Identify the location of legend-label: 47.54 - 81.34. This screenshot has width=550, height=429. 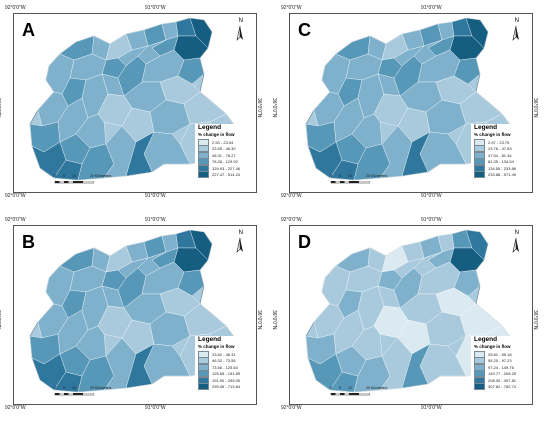
(500, 155).